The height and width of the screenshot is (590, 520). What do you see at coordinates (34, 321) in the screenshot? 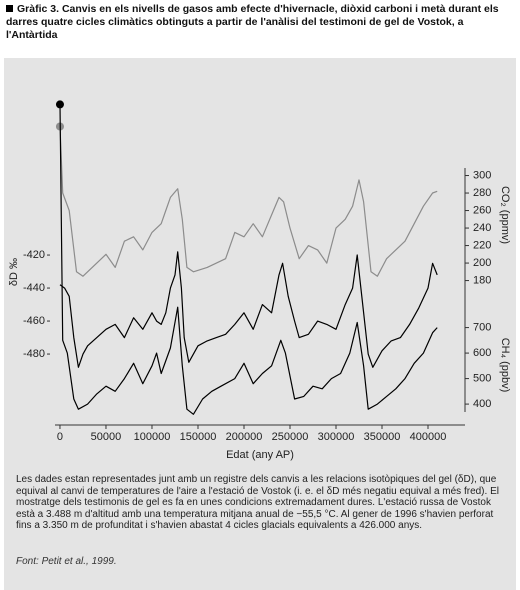
I see `y-tick-label: -460` at bounding box center [34, 321].